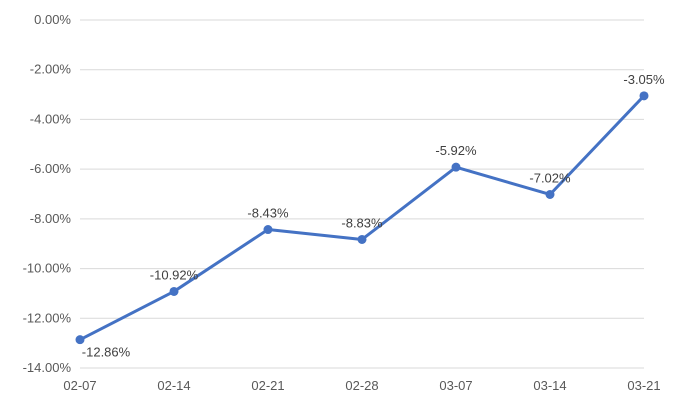  Describe the element at coordinates (268, 213) in the screenshot. I see `data-label: -8.43%` at that location.